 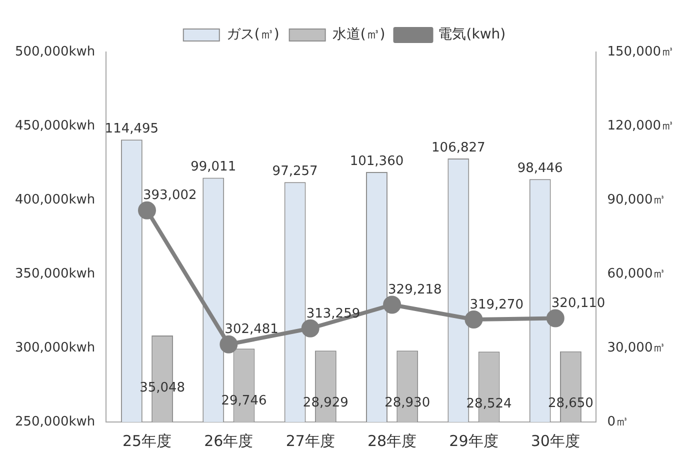 What do you see at coordinates (473, 441) in the screenshot?
I see `x-tick-label: 29年度` at bounding box center [473, 441].